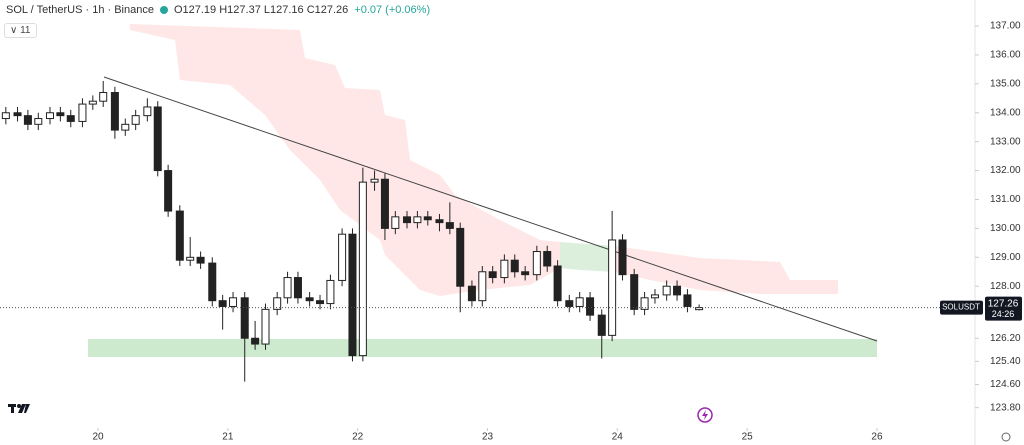 Image resolution: width=1024 pixels, height=445 pixels. Describe the element at coordinates (1005, 361) in the screenshot. I see `y-tick-label: 125.40` at that location.